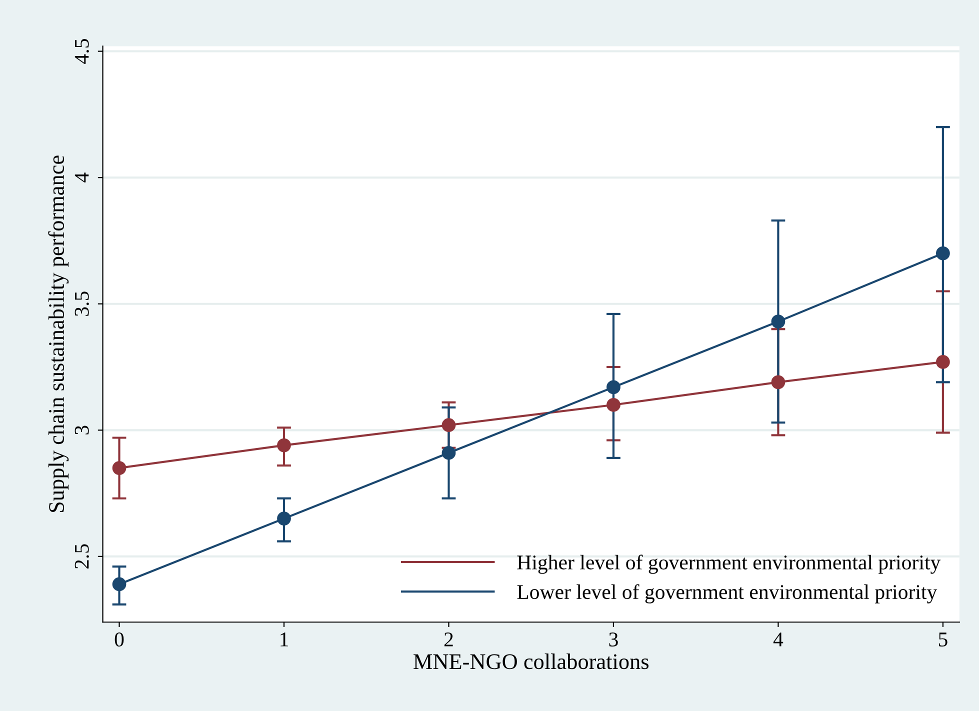 This screenshot has height=711, width=979. Describe the element at coordinates (727, 594) in the screenshot. I see `legend-label: Lower level of government environmental priority` at that location.